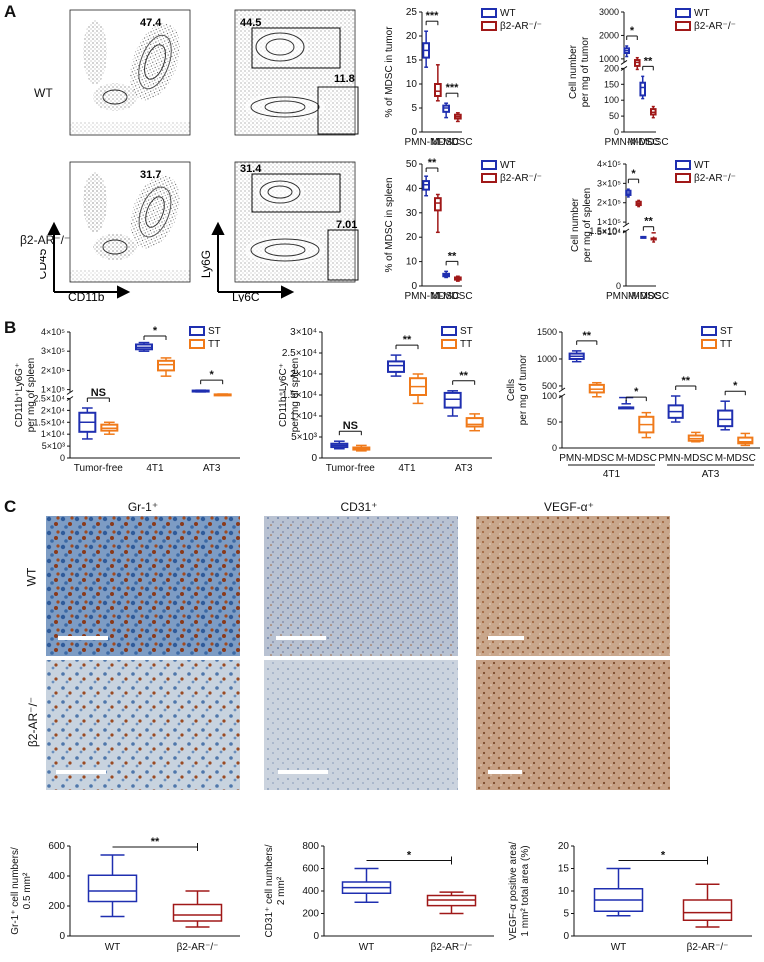 The height and width of the screenshot is (962, 764). Describe the element at coordinates (19, 395) in the screenshot. I see `y-axis-label: CD11b⁺Ly6G⁺` at that location.